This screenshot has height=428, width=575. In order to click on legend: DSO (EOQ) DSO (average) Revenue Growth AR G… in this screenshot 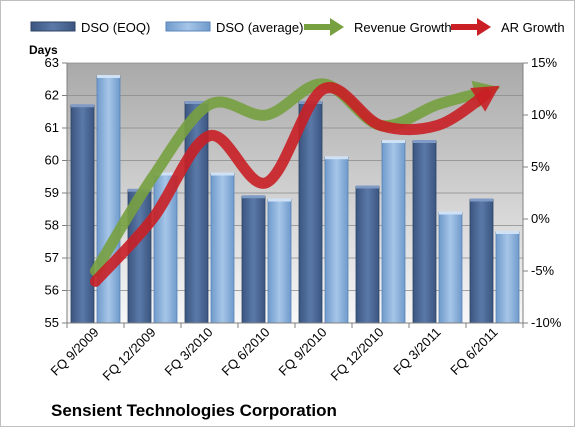, I will do `click(297, 27)`.